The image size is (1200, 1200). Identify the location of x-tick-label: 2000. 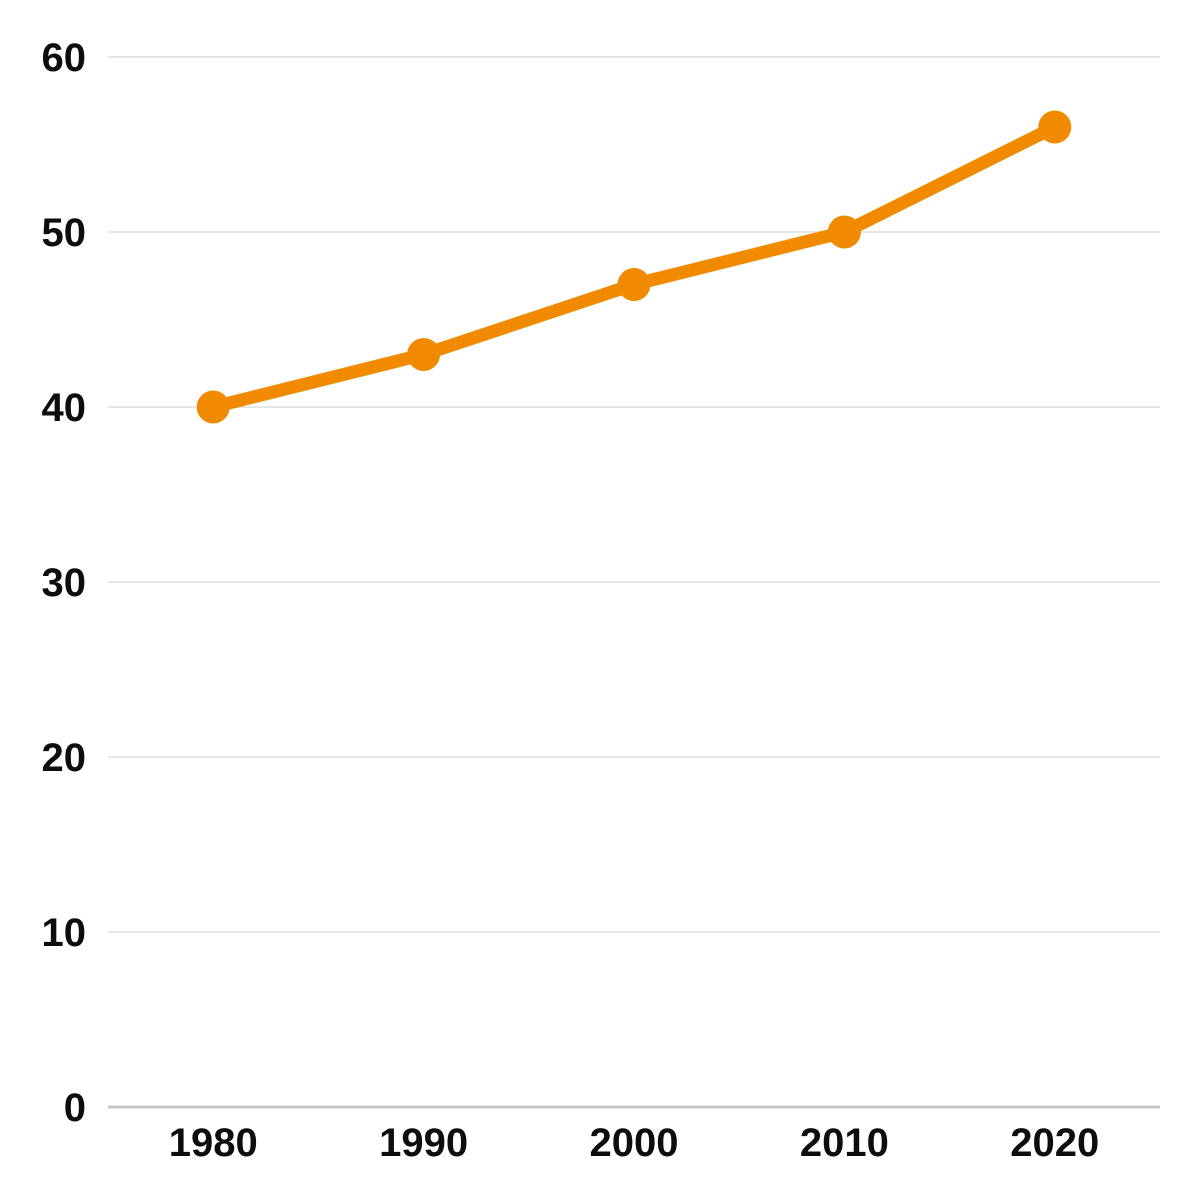
(634, 1143).